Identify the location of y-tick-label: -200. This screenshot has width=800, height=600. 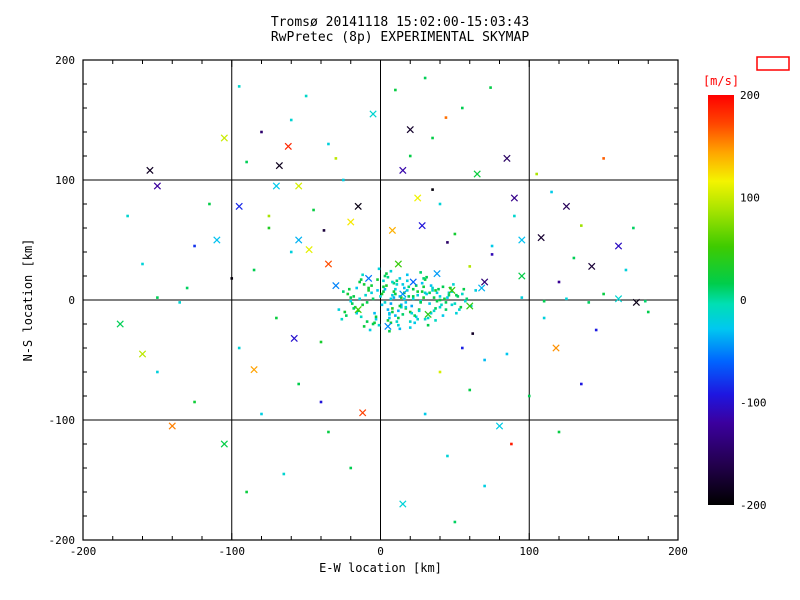
(62, 540).